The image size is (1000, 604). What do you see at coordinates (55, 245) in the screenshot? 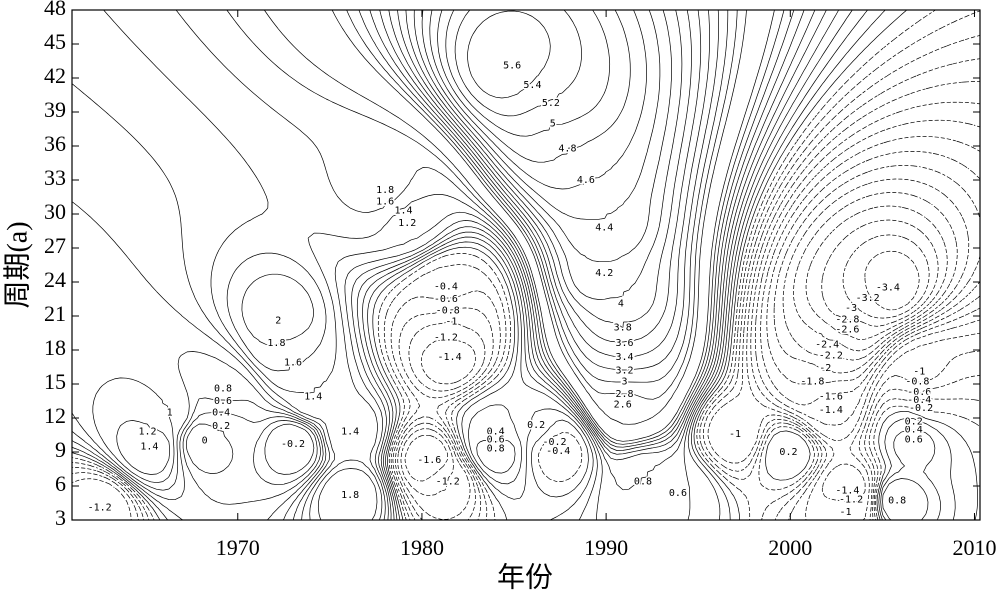
I see `y-tick-label: 27` at bounding box center [55, 245].